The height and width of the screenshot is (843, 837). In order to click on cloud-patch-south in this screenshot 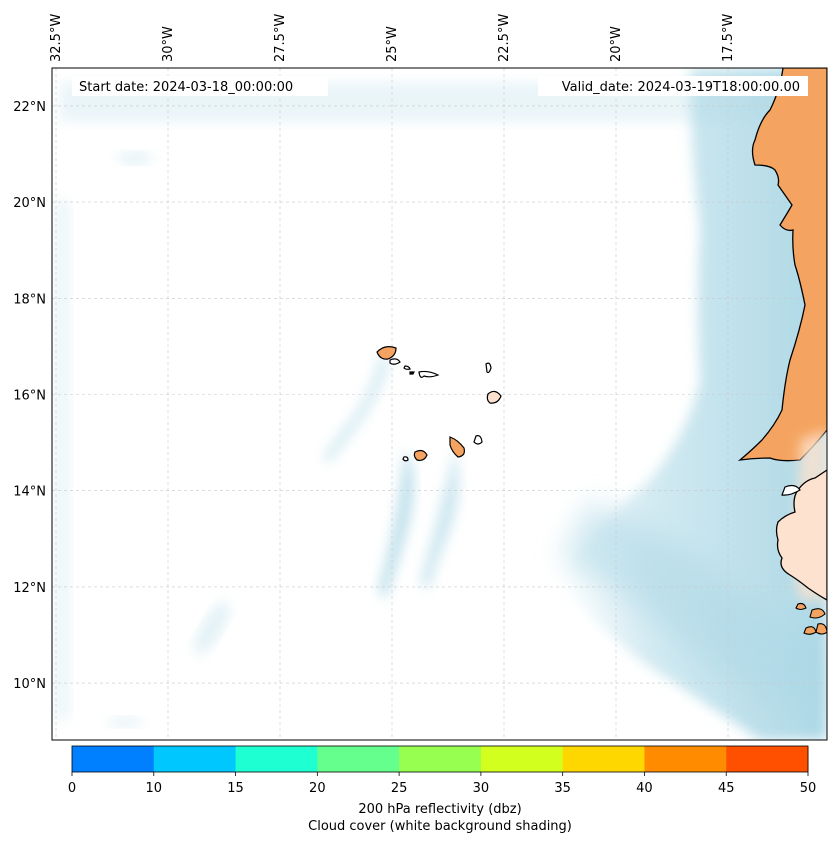, I will do `click(125, 722)`.